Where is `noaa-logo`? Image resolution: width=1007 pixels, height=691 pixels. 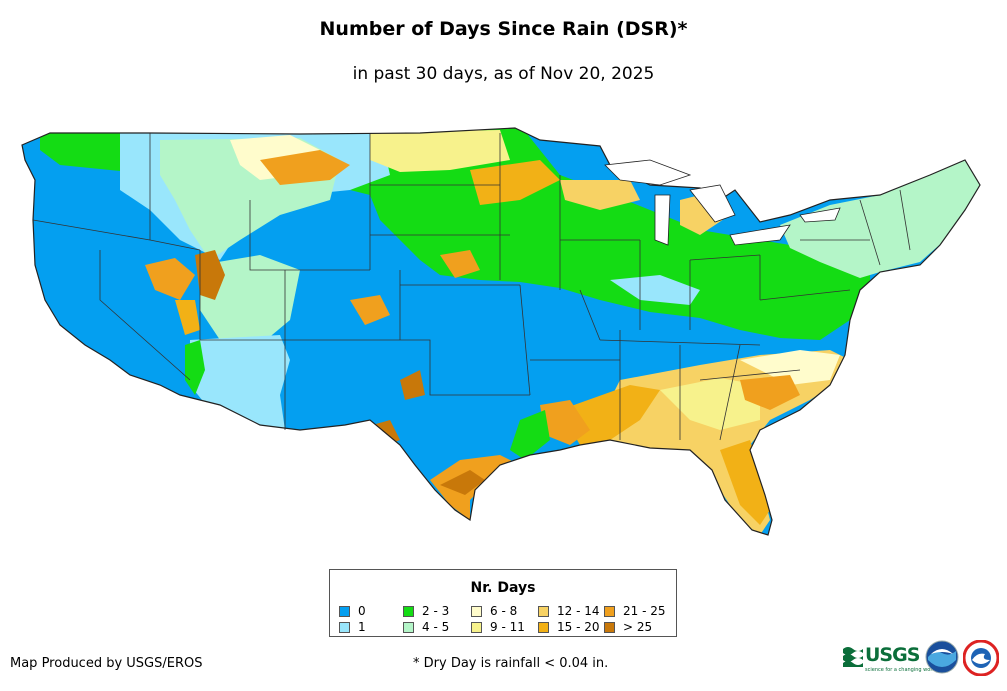
noaa-logo is located at coordinates (942, 657).